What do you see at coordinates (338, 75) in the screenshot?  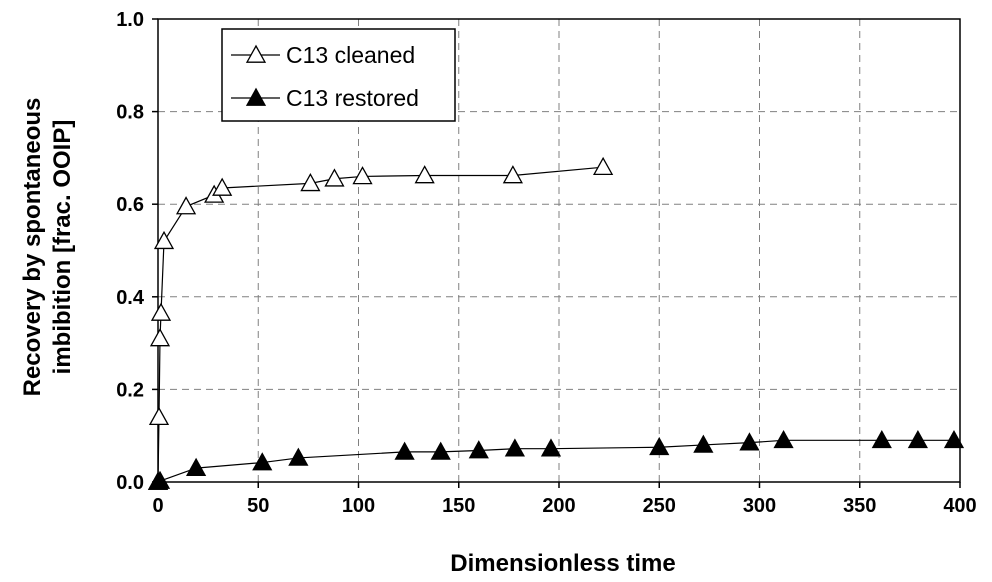 I see `legend: C13 cleaned C13 restored` at bounding box center [338, 75].